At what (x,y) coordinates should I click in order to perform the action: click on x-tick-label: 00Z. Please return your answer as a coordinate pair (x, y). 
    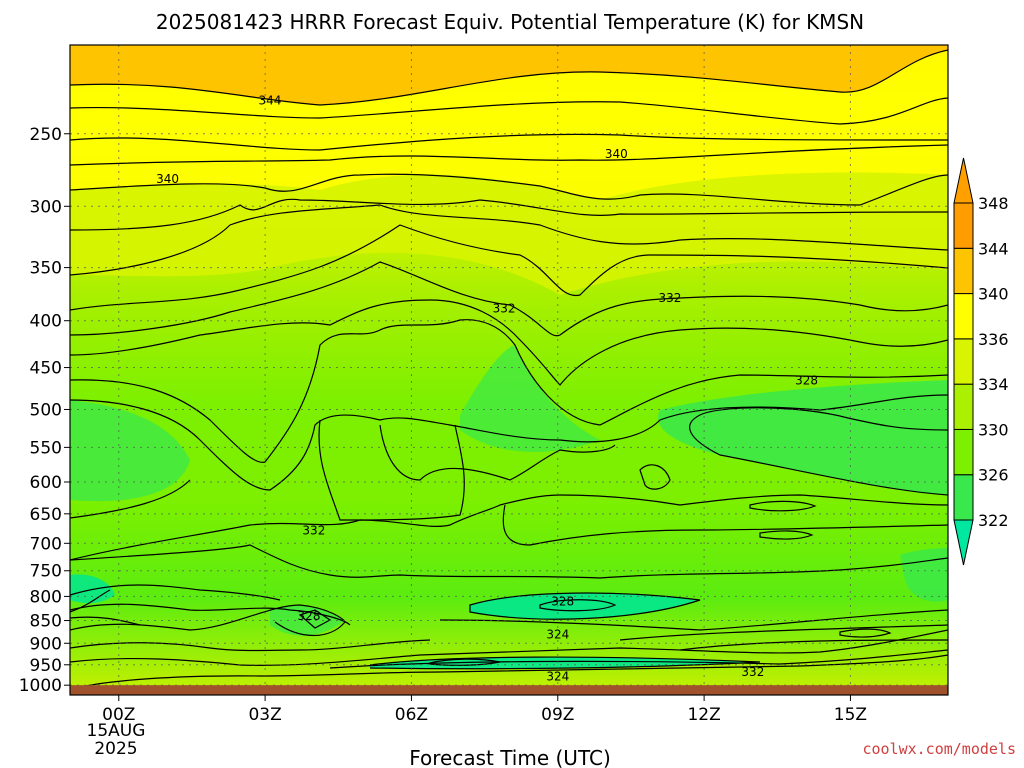
    Looking at the image, I should click on (118, 715).